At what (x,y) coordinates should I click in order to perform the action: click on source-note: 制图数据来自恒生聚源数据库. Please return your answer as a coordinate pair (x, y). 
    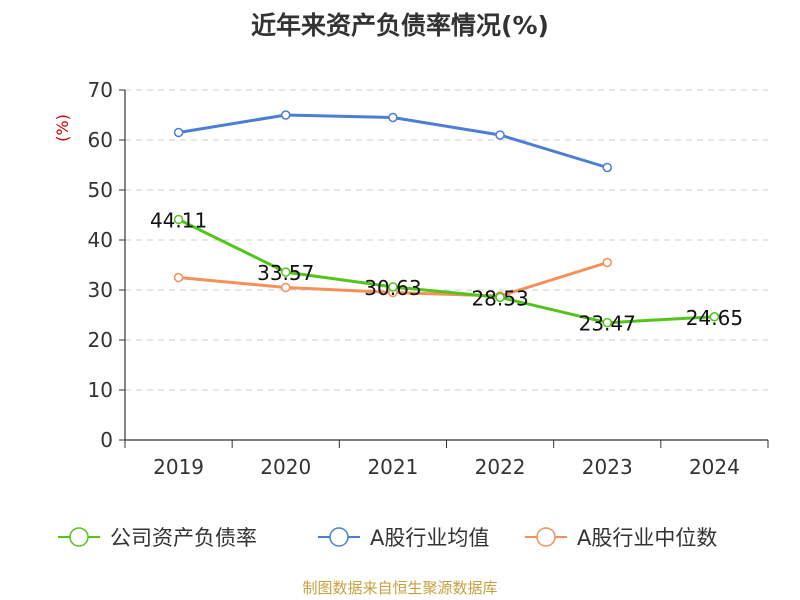
    Looking at the image, I should click on (400, 588).